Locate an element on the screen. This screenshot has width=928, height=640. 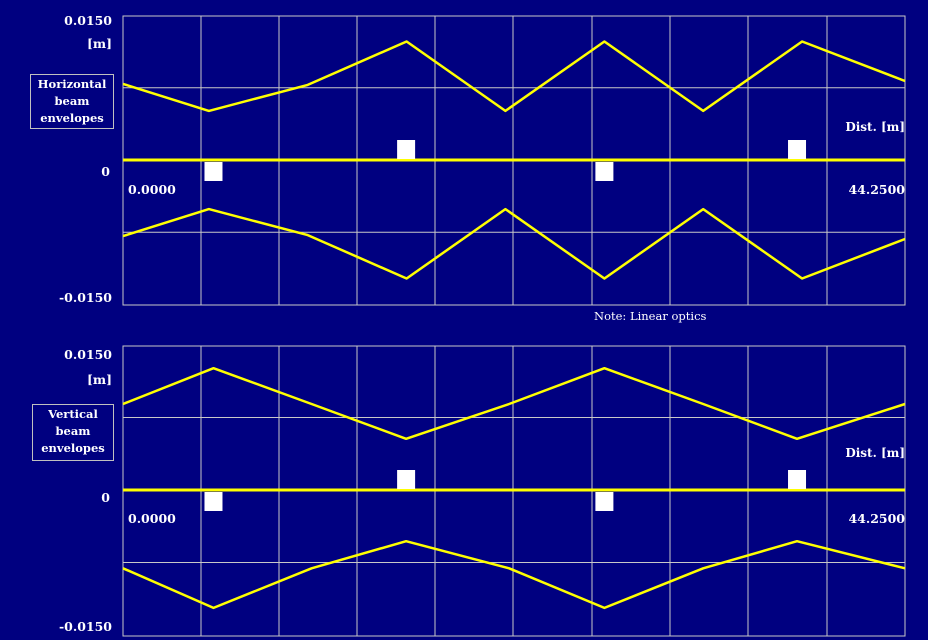
vertical-y-bottom-label: -0.0150 is located at coordinates (85, 626).